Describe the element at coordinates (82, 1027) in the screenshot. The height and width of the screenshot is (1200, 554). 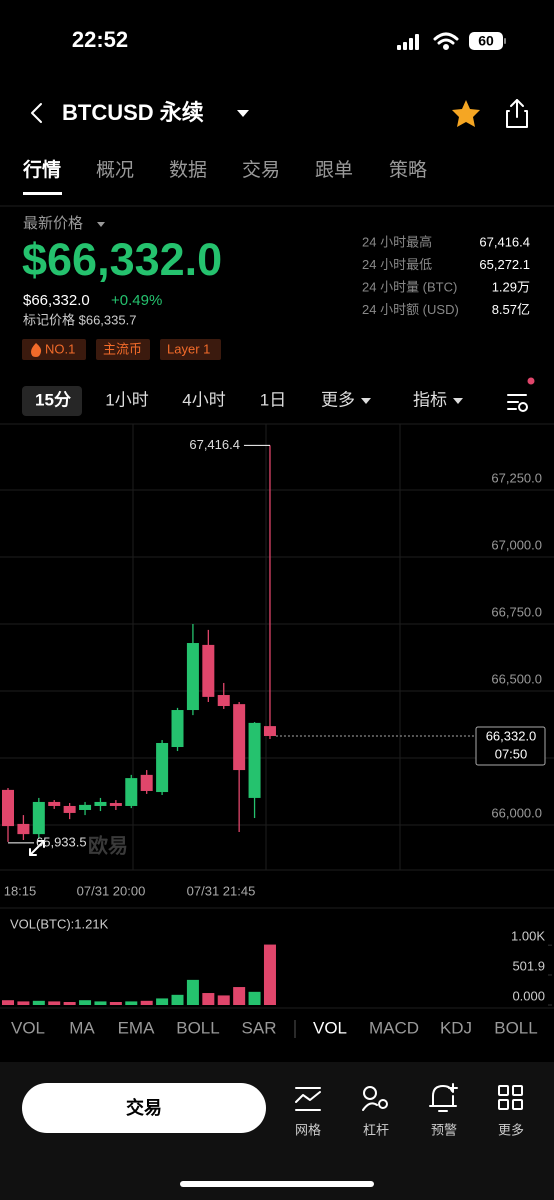
I see `indicator: MA` at that location.